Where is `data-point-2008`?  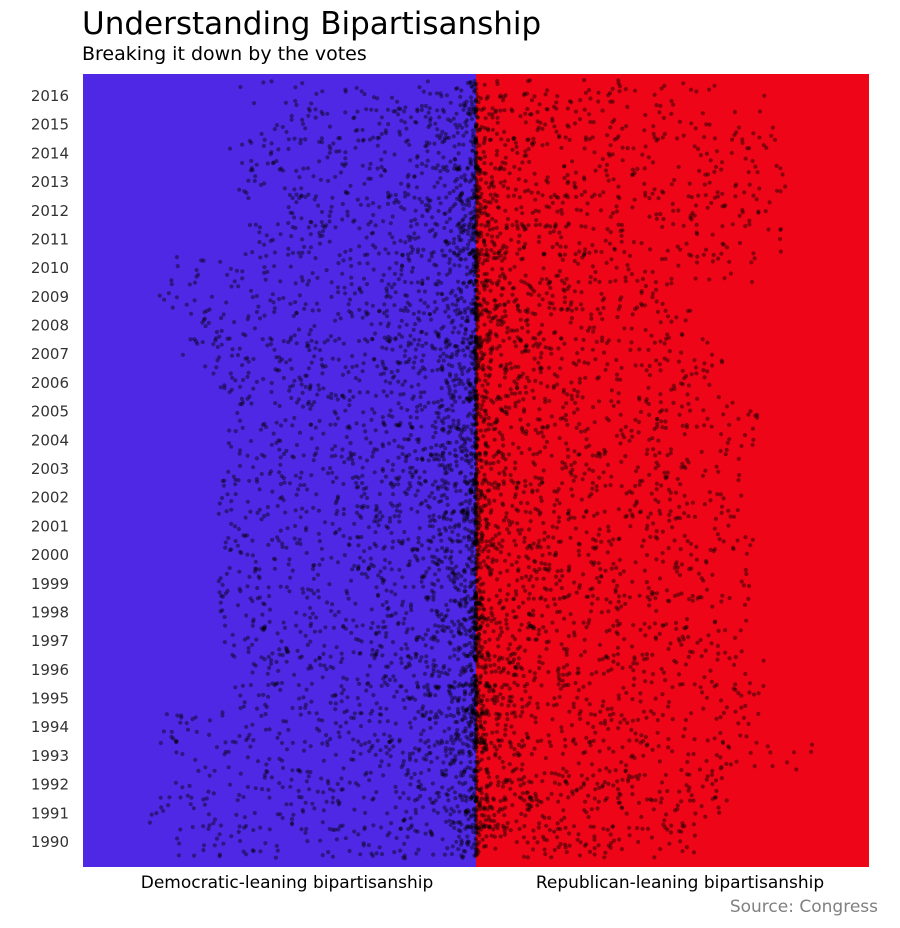 data-point-2008 is located at coordinates (454, 327).